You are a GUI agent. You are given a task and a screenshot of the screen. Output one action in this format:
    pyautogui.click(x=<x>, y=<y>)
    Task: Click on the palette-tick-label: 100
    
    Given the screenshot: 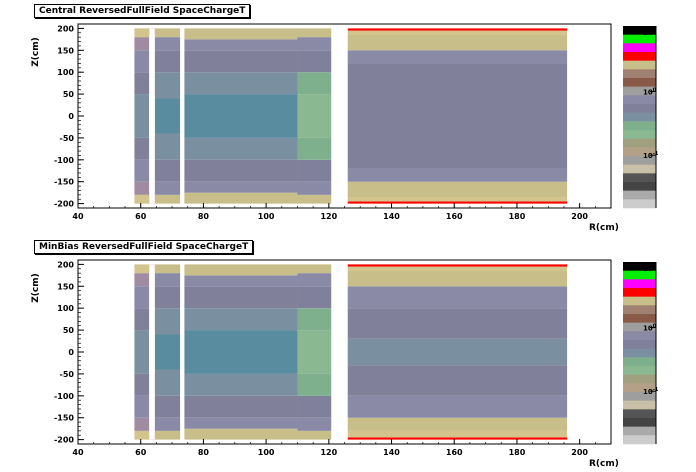 What is the action you would take?
    pyautogui.click(x=650, y=92)
    